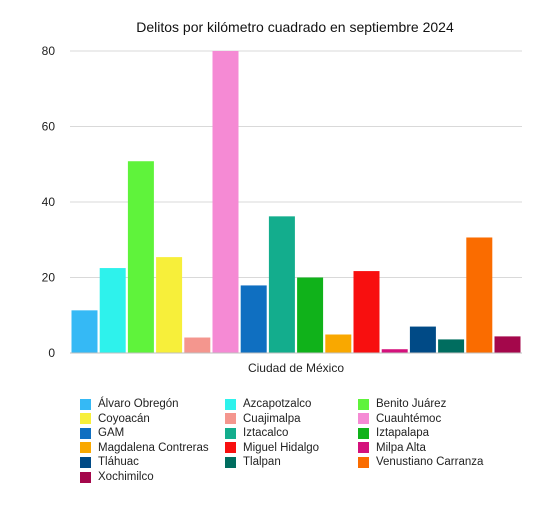  I want to click on legend-item: Xochimilco, so click(117, 477).